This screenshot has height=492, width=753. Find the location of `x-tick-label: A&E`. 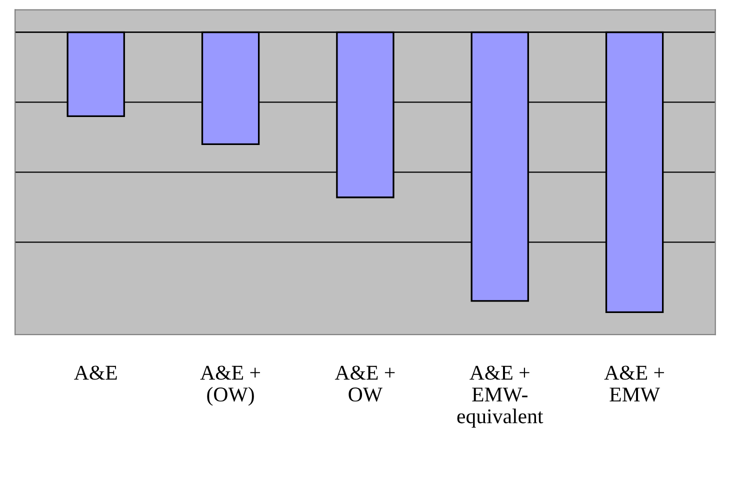

x-tick-label: A&E is located at coordinates (95, 373).